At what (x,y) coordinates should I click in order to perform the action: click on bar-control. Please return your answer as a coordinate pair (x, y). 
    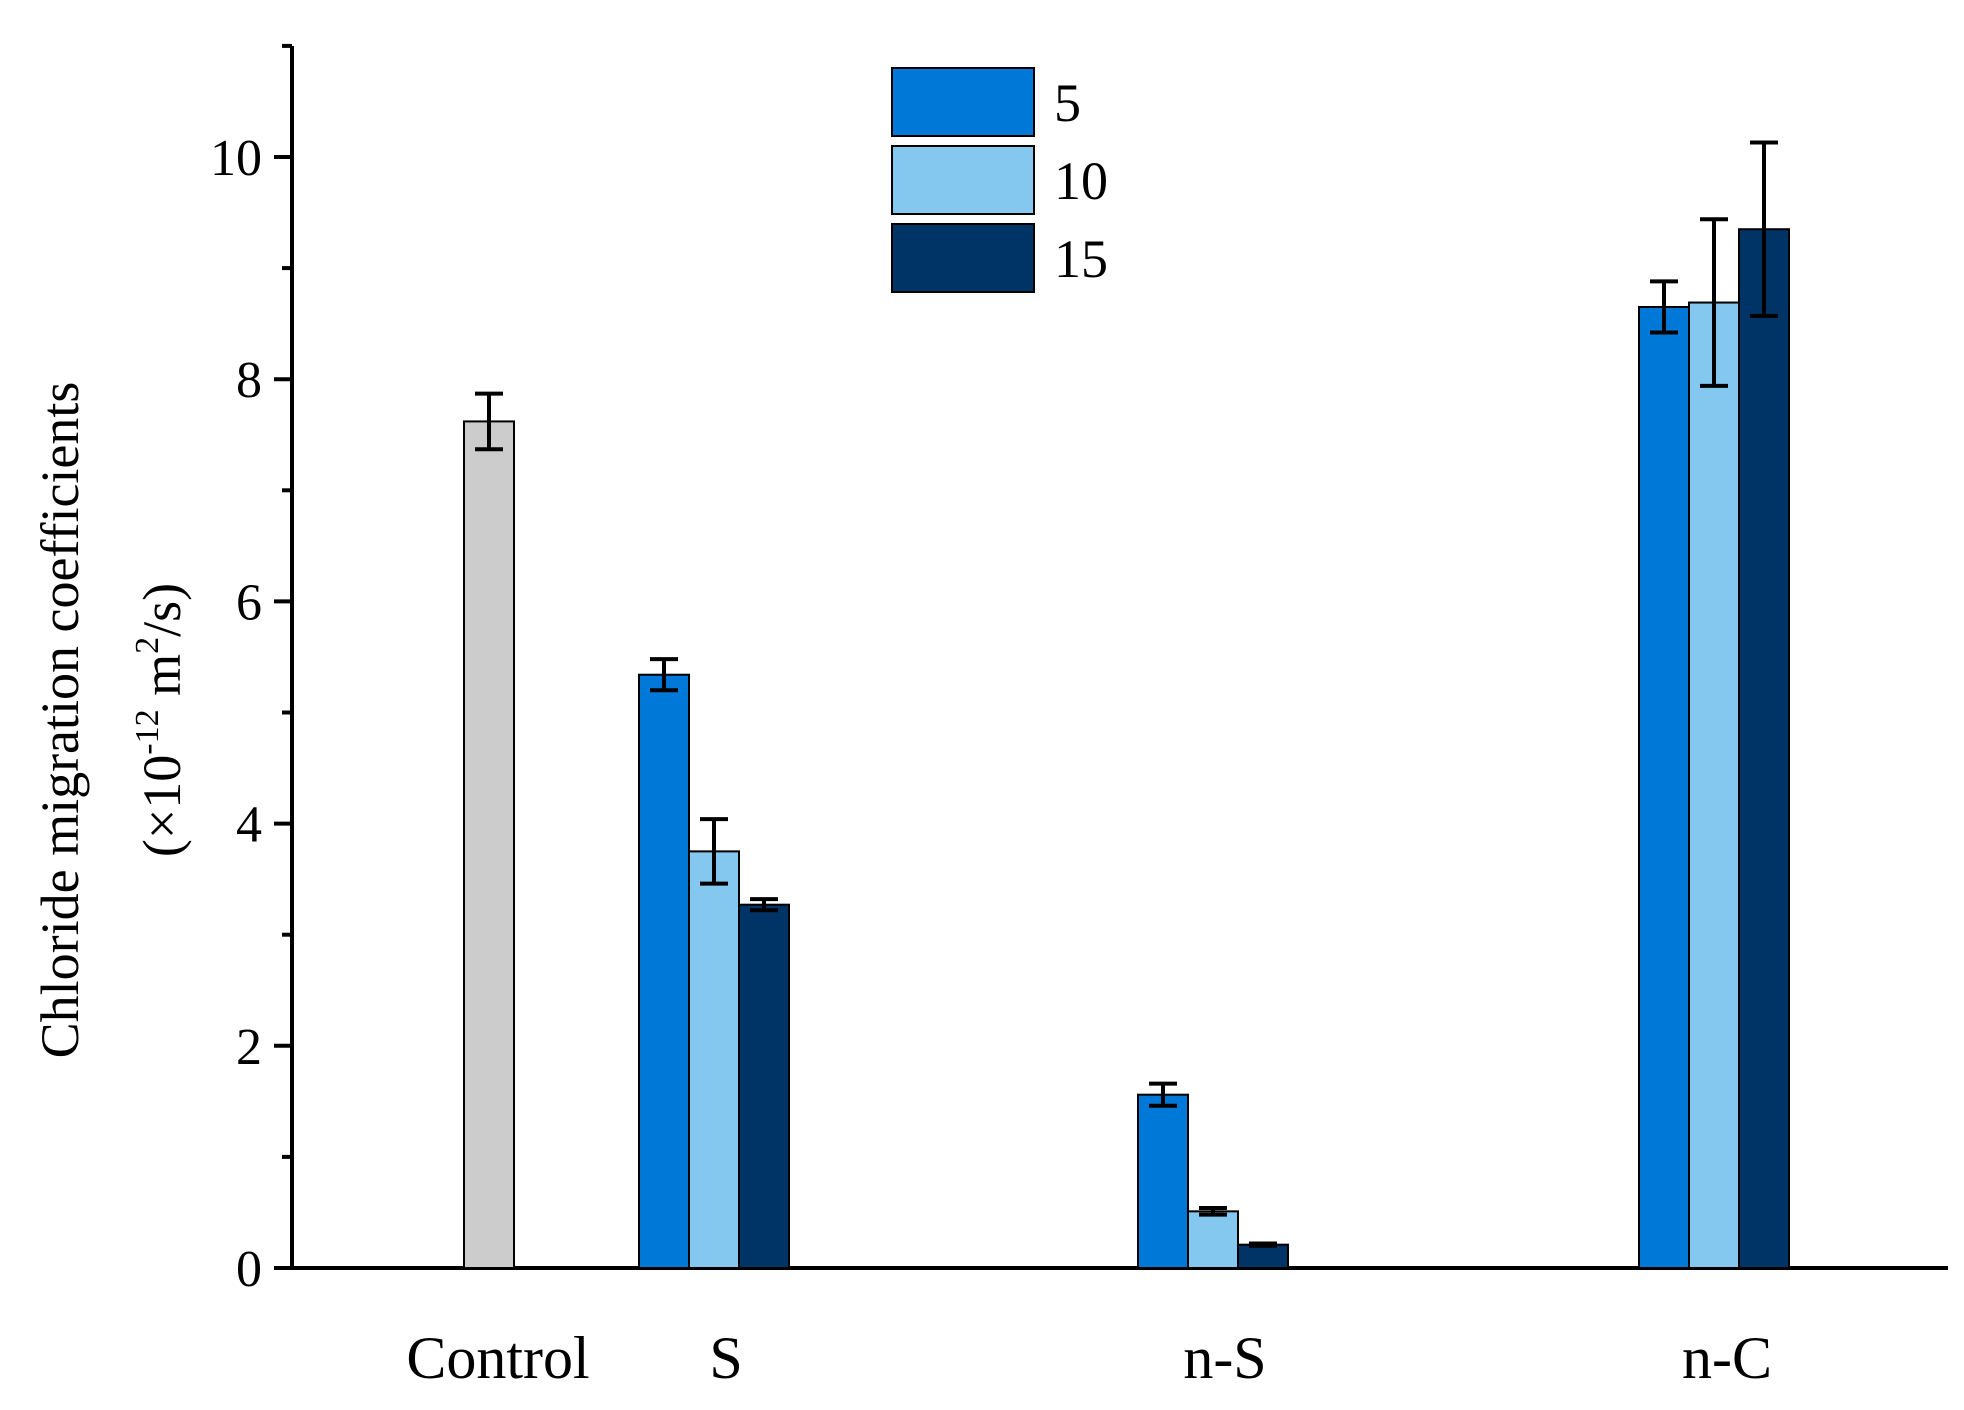
    Looking at the image, I should click on (489, 844).